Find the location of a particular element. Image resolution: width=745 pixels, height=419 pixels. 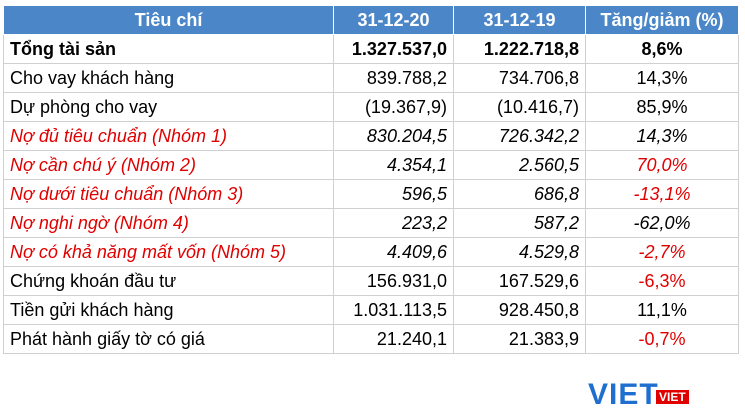

header-row: Tiêu chí 31-12-20 31-12-19 Tăng/giảm (%) is located at coordinates (371, 20).